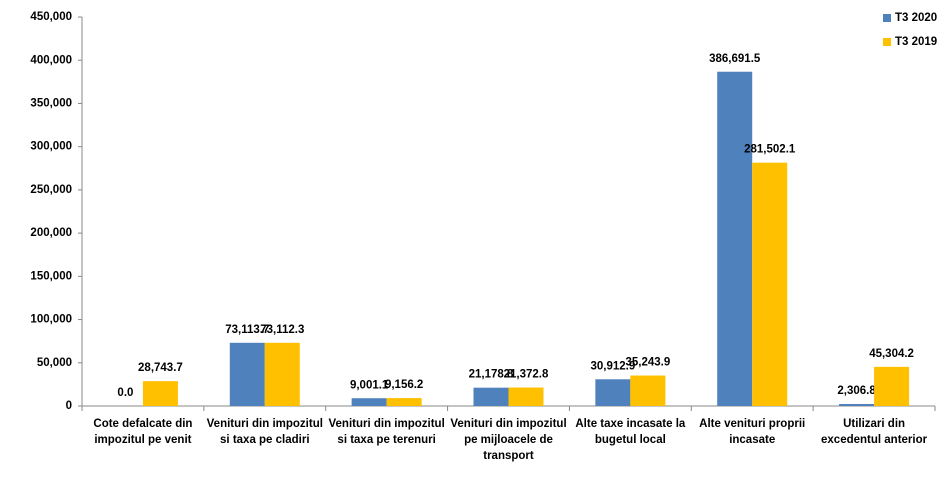 Image resolution: width=944 pixels, height=483 pixels. Describe the element at coordinates (630, 432) in the screenshot. I see `x-tick-label: Alte taxe incasate la bugetul local` at that location.